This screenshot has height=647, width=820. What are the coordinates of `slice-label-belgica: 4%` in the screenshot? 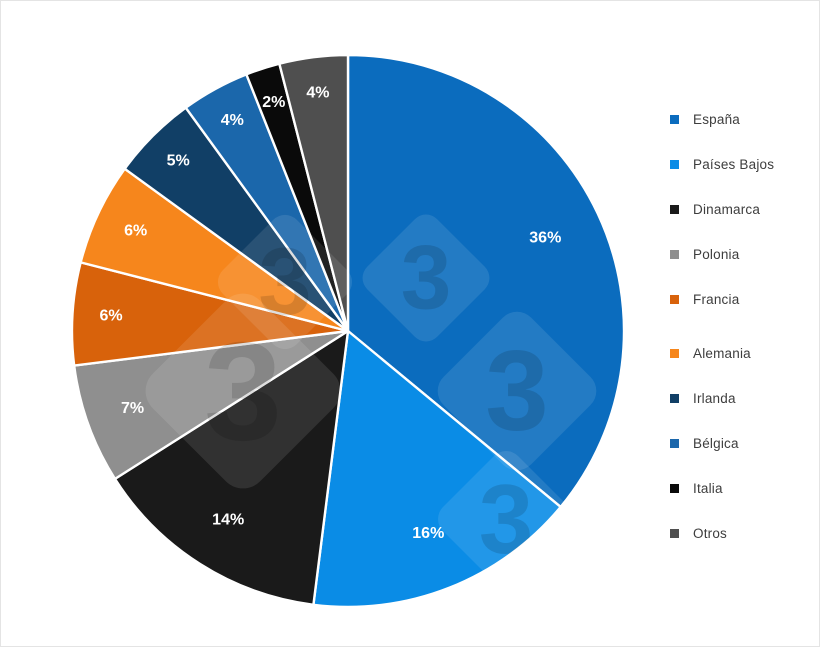 It's located at (232, 120).